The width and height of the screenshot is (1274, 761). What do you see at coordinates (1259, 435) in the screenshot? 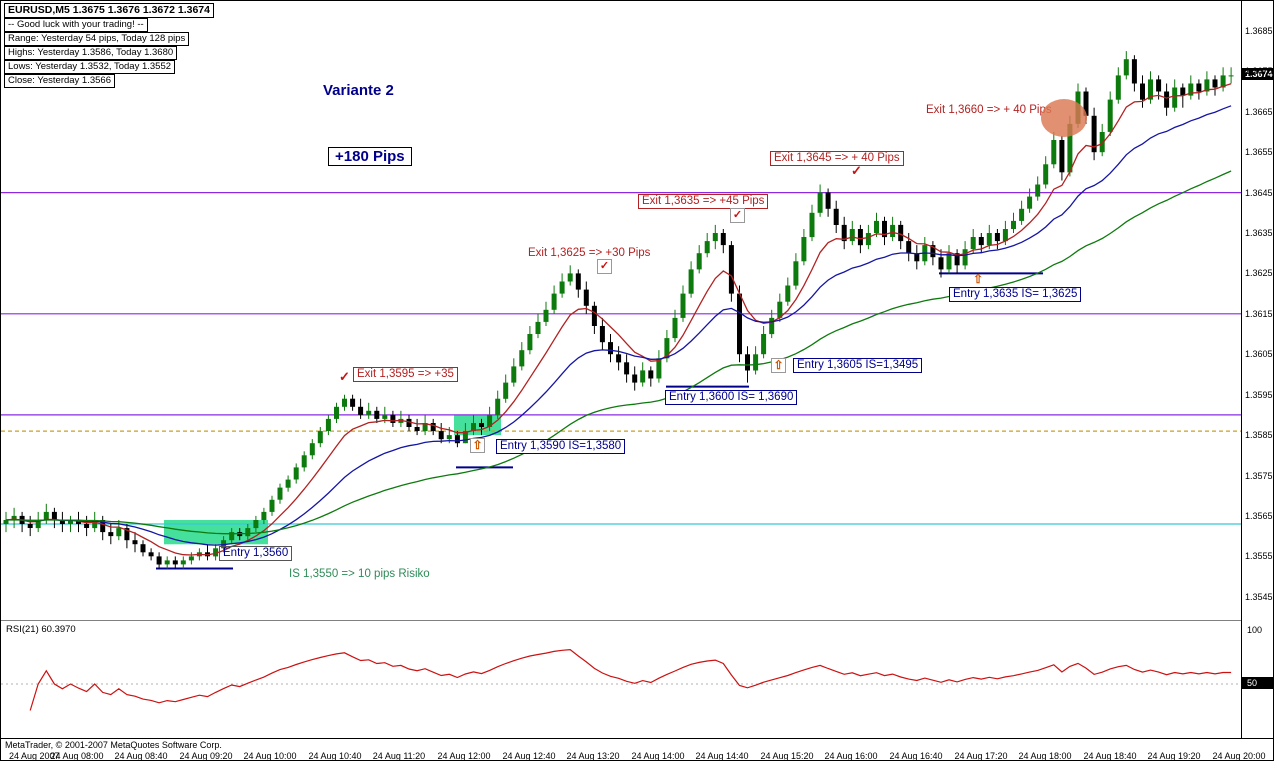
I see `price-axis-label: 1.3585` at bounding box center [1259, 435].